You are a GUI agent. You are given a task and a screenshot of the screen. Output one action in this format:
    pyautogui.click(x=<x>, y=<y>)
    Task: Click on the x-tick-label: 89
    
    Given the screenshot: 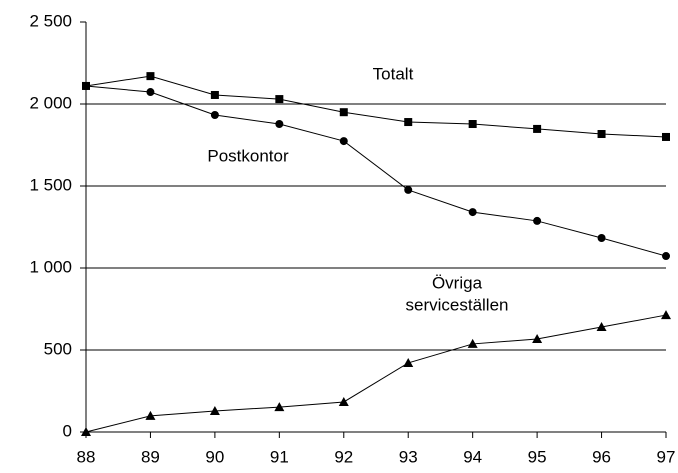 What is the action you would take?
    pyautogui.click(x=150, y=456)
    